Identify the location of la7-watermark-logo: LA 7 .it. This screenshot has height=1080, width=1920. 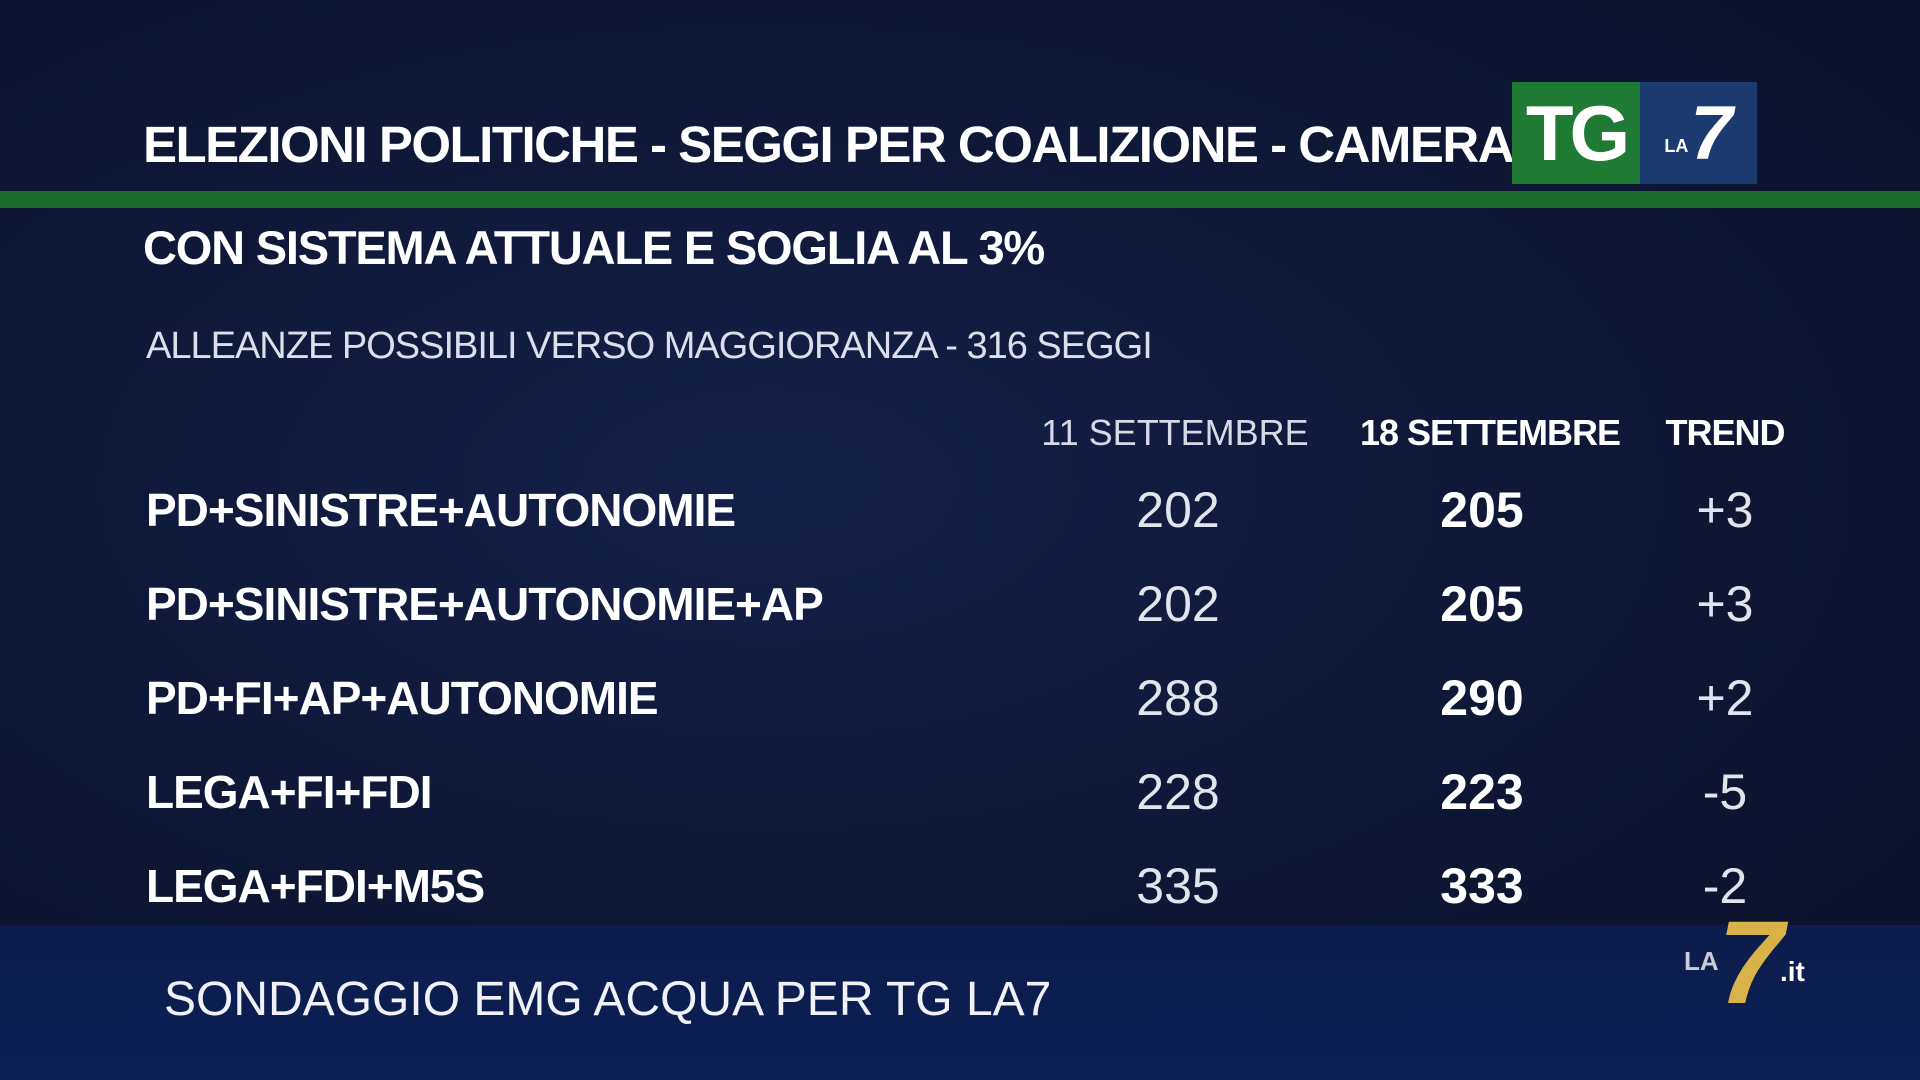
(1755, 963).